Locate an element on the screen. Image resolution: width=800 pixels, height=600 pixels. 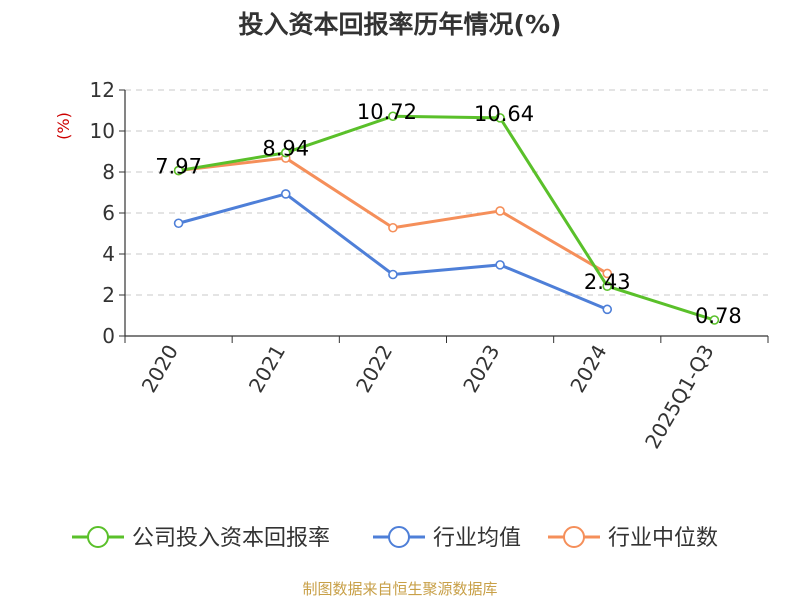
y-tick-label: 0 is located at coordinates (108, 336).